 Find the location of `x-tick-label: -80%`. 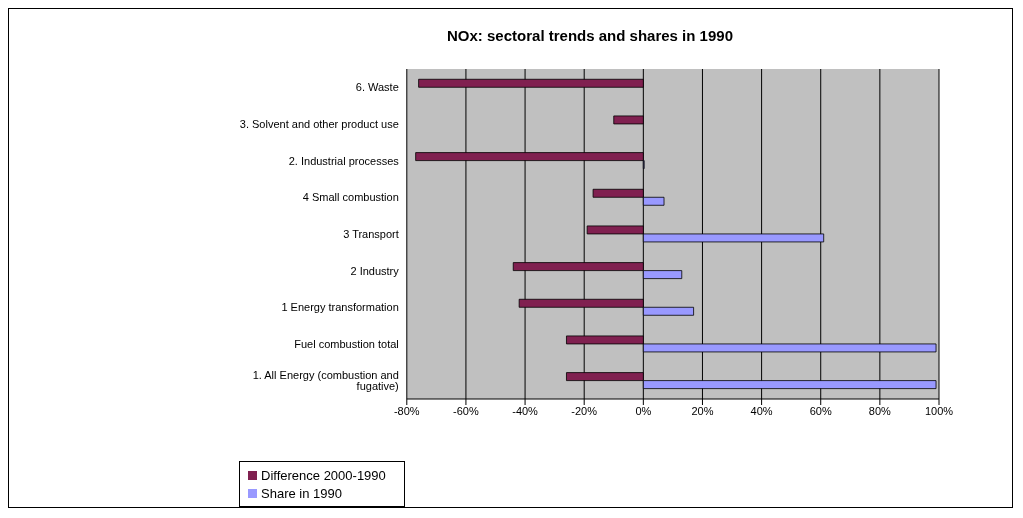

x-tick-label: -80% is located at coordinates (406, 410).